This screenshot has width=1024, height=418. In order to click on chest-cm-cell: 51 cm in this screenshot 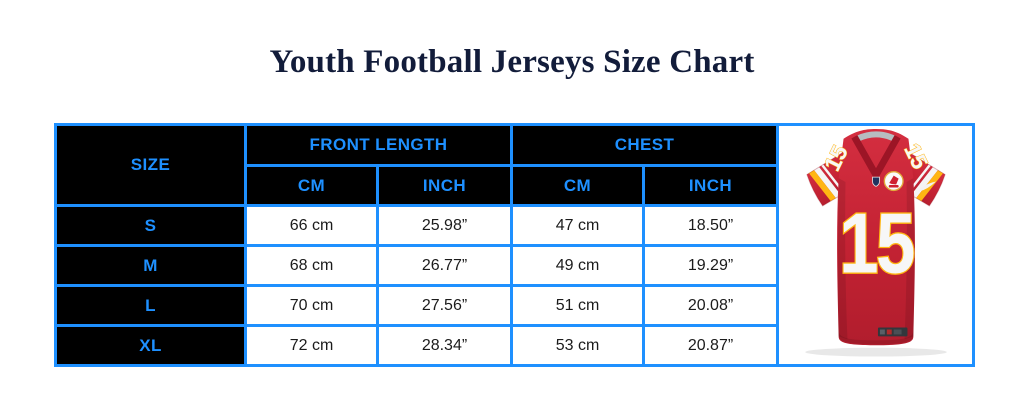, I will do `click(577, 305)`.